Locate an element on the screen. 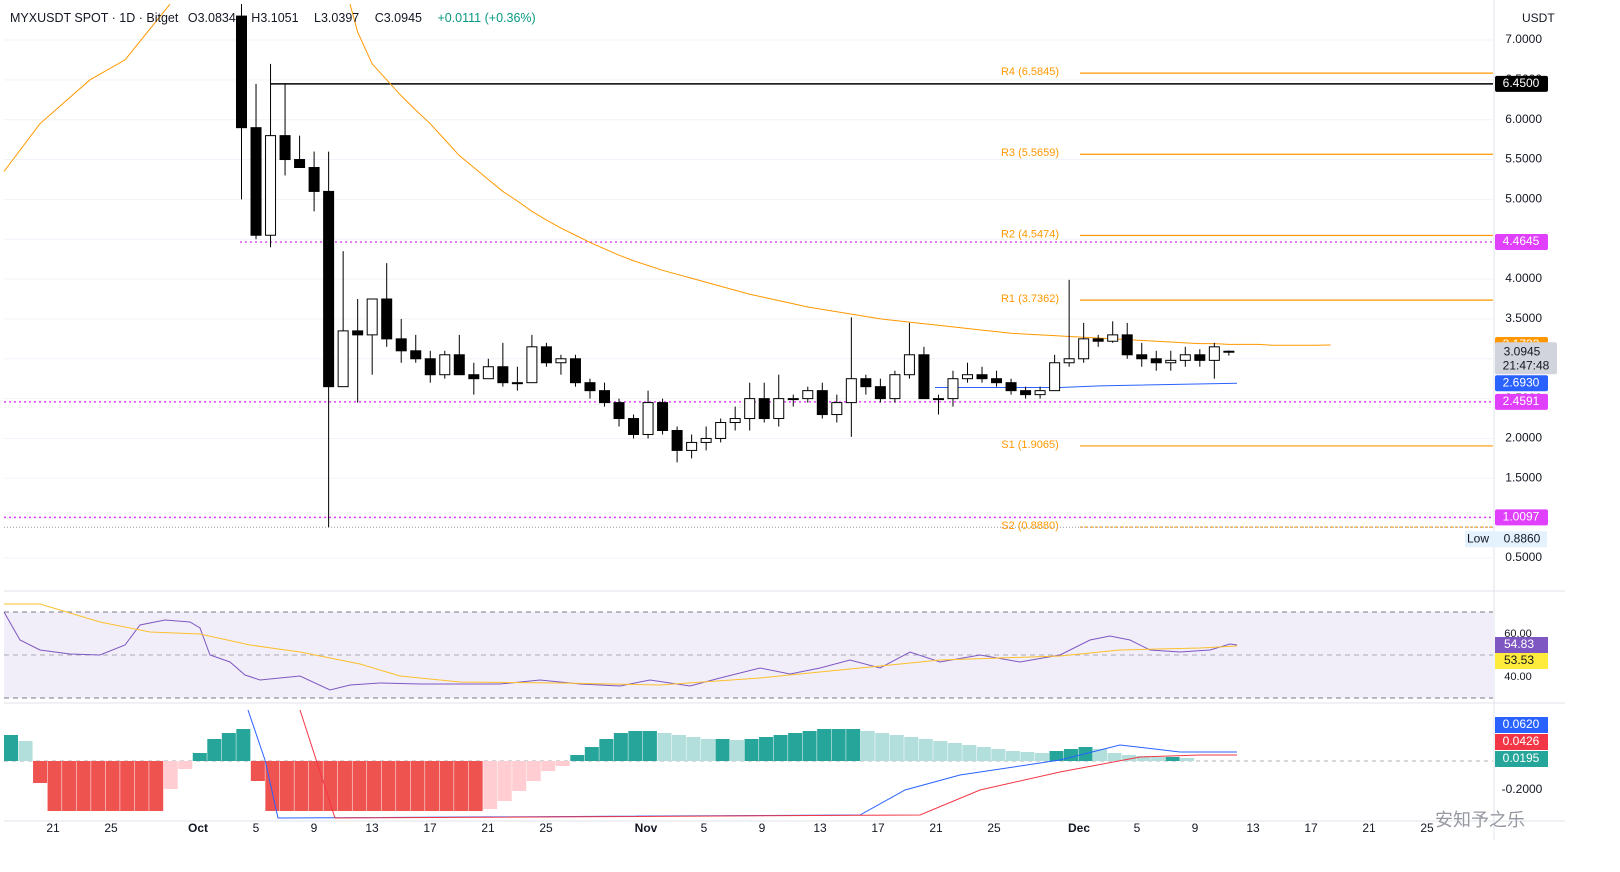 The height and width of the screenshot is (872, 1620). price-axis-tick: 5.5000 is located at coordinates (1523, 159).